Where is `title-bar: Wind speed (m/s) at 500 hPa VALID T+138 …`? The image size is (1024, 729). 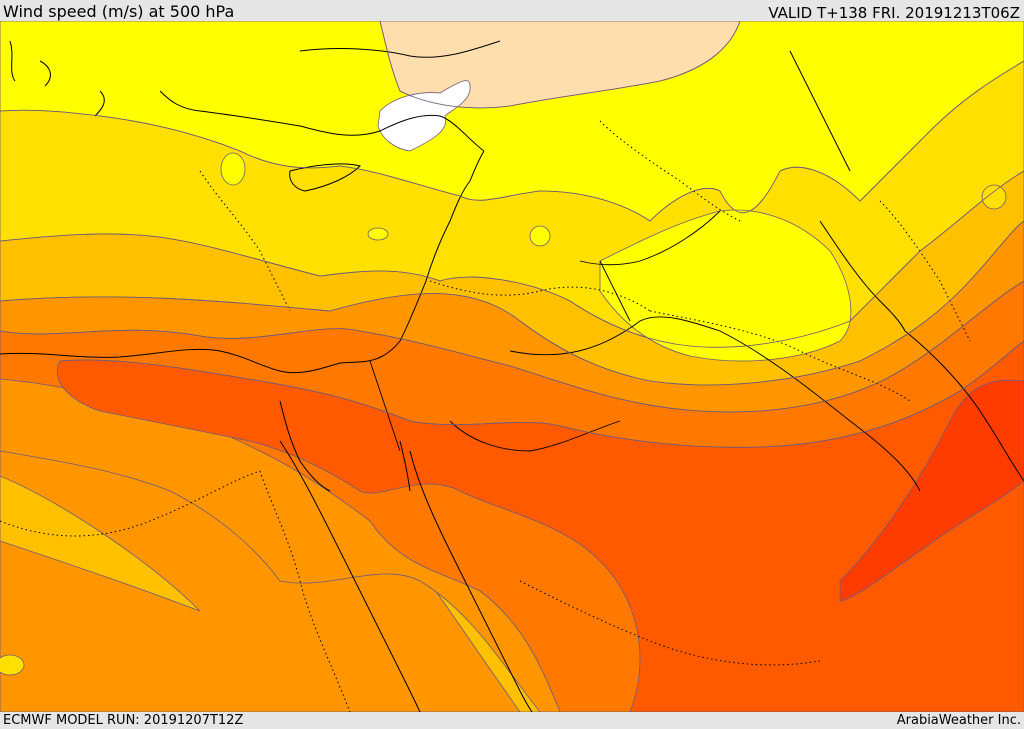
title-bar: Wind speed (m/s) at 500 hPa VALID T+138 … is located at coordinates (512, 10).